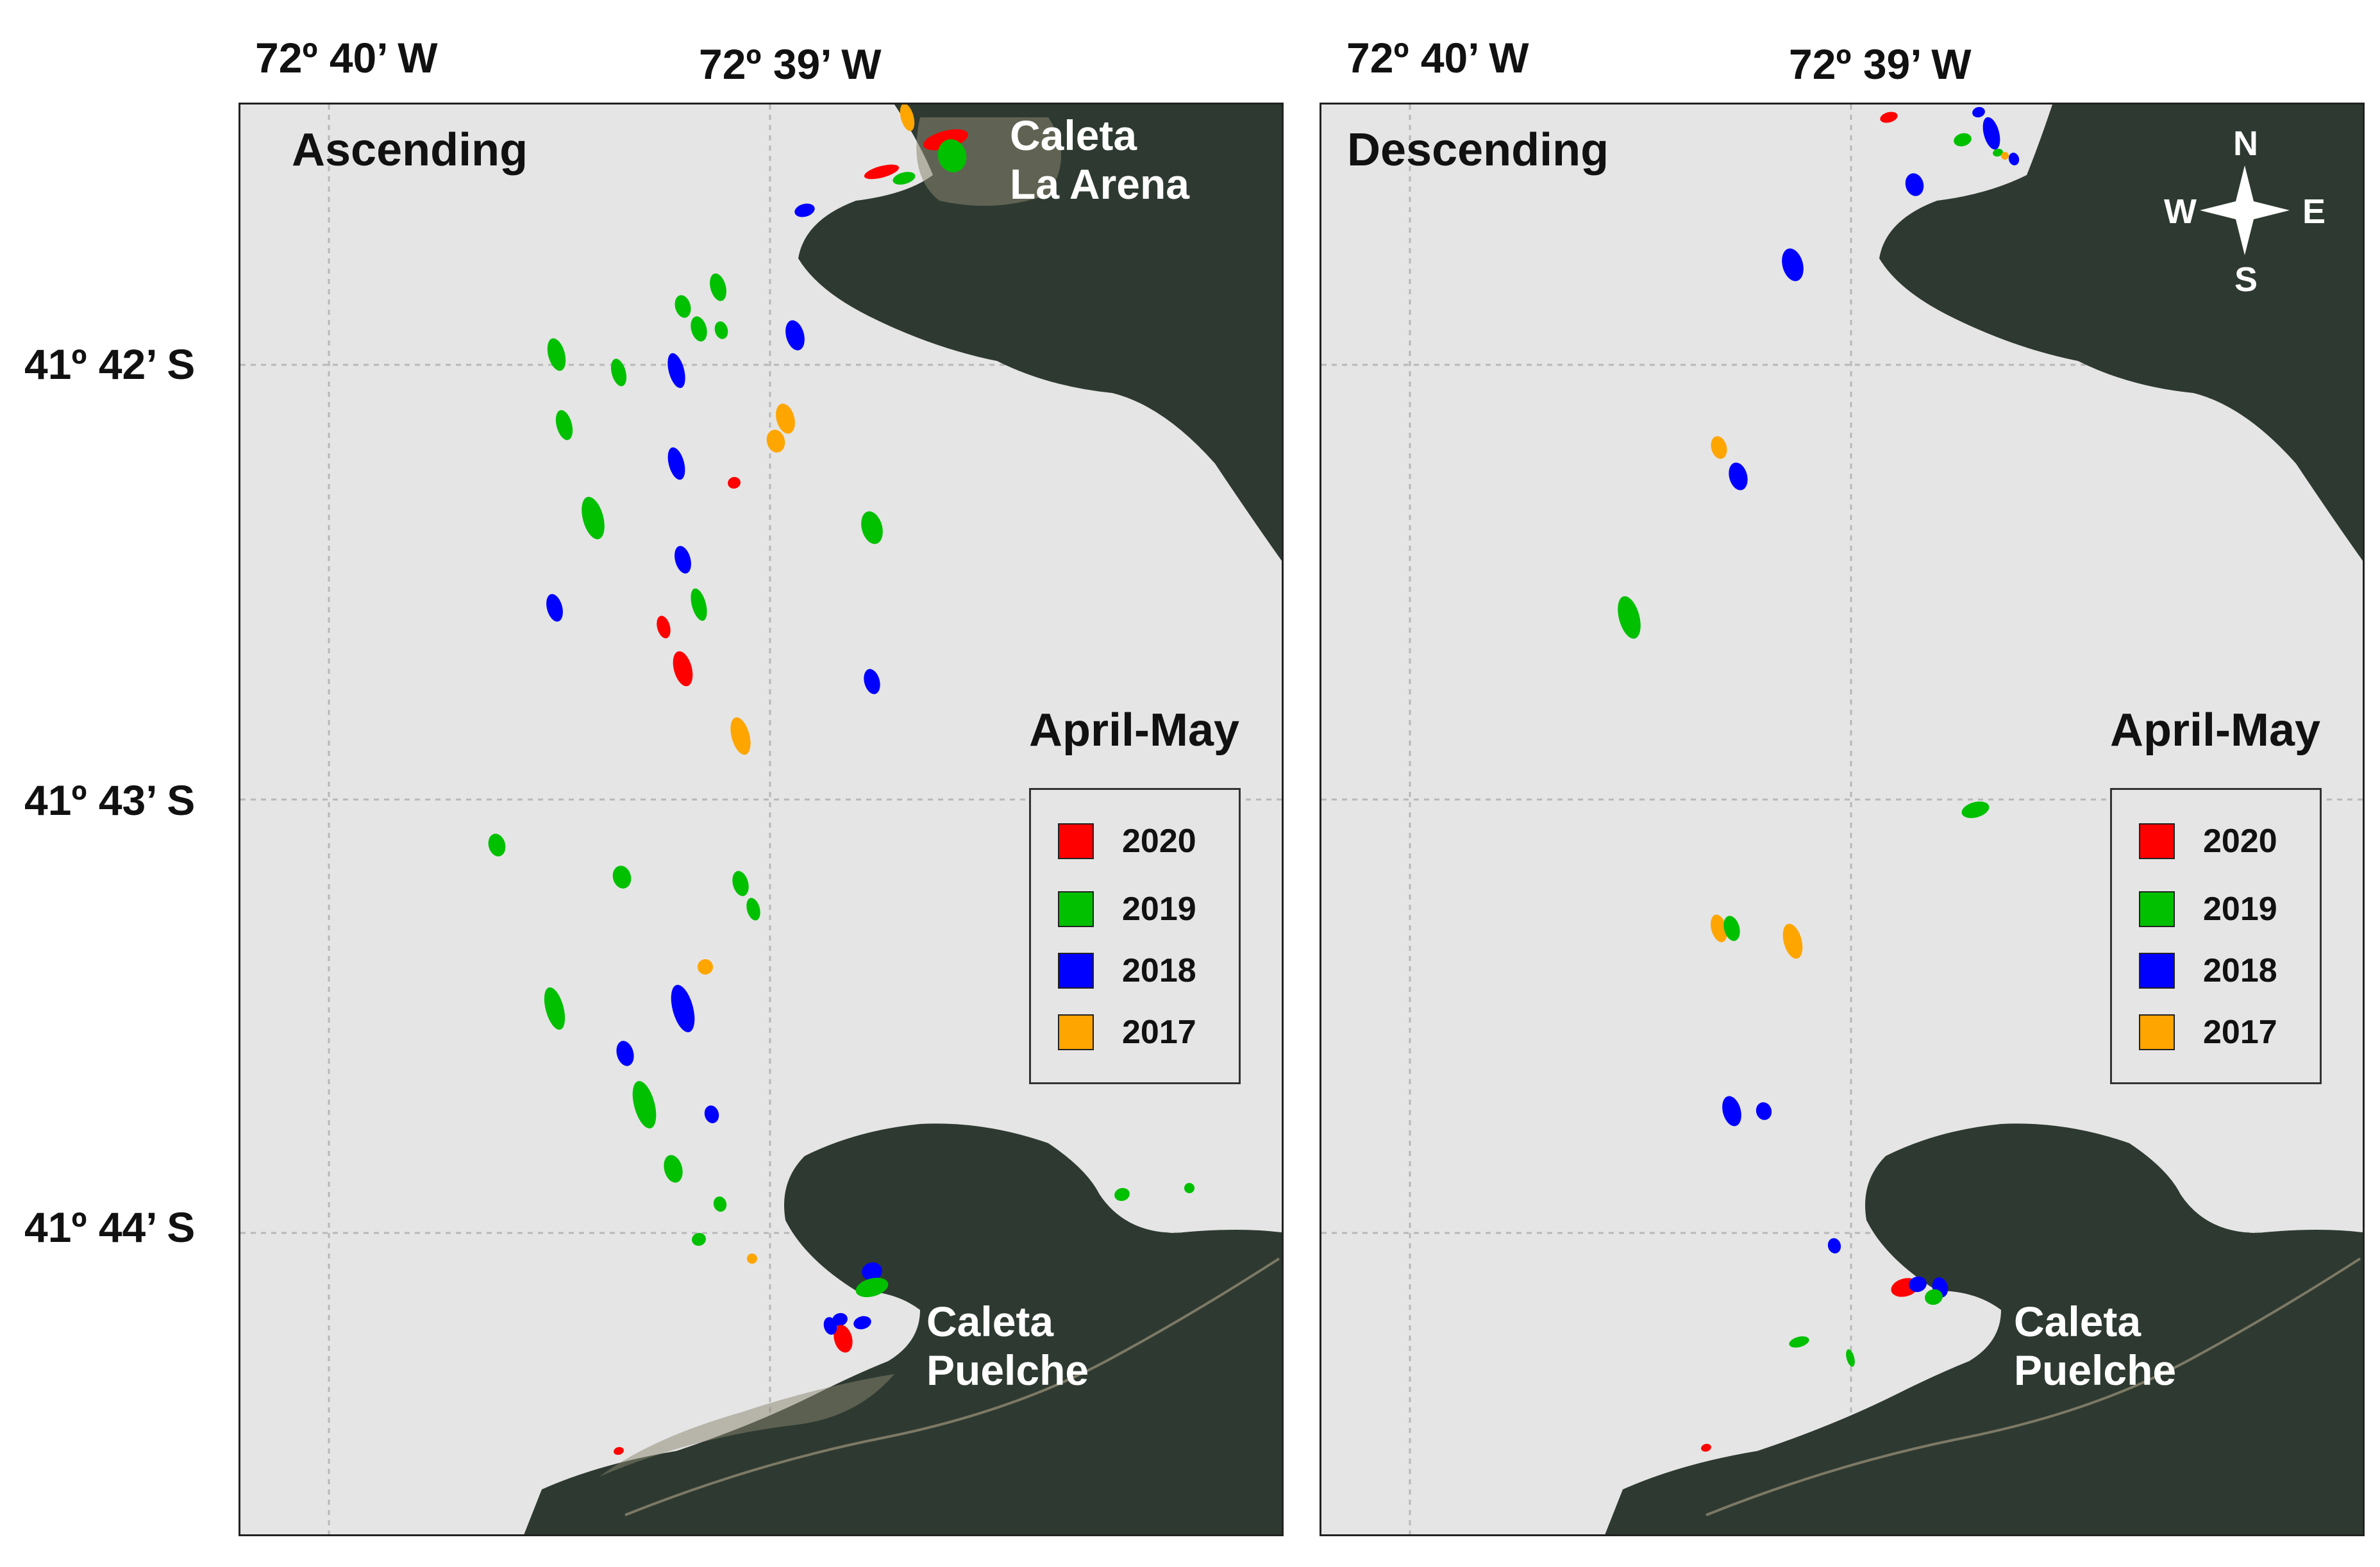  I want to click on compass-w: W, so click(2180, 211).